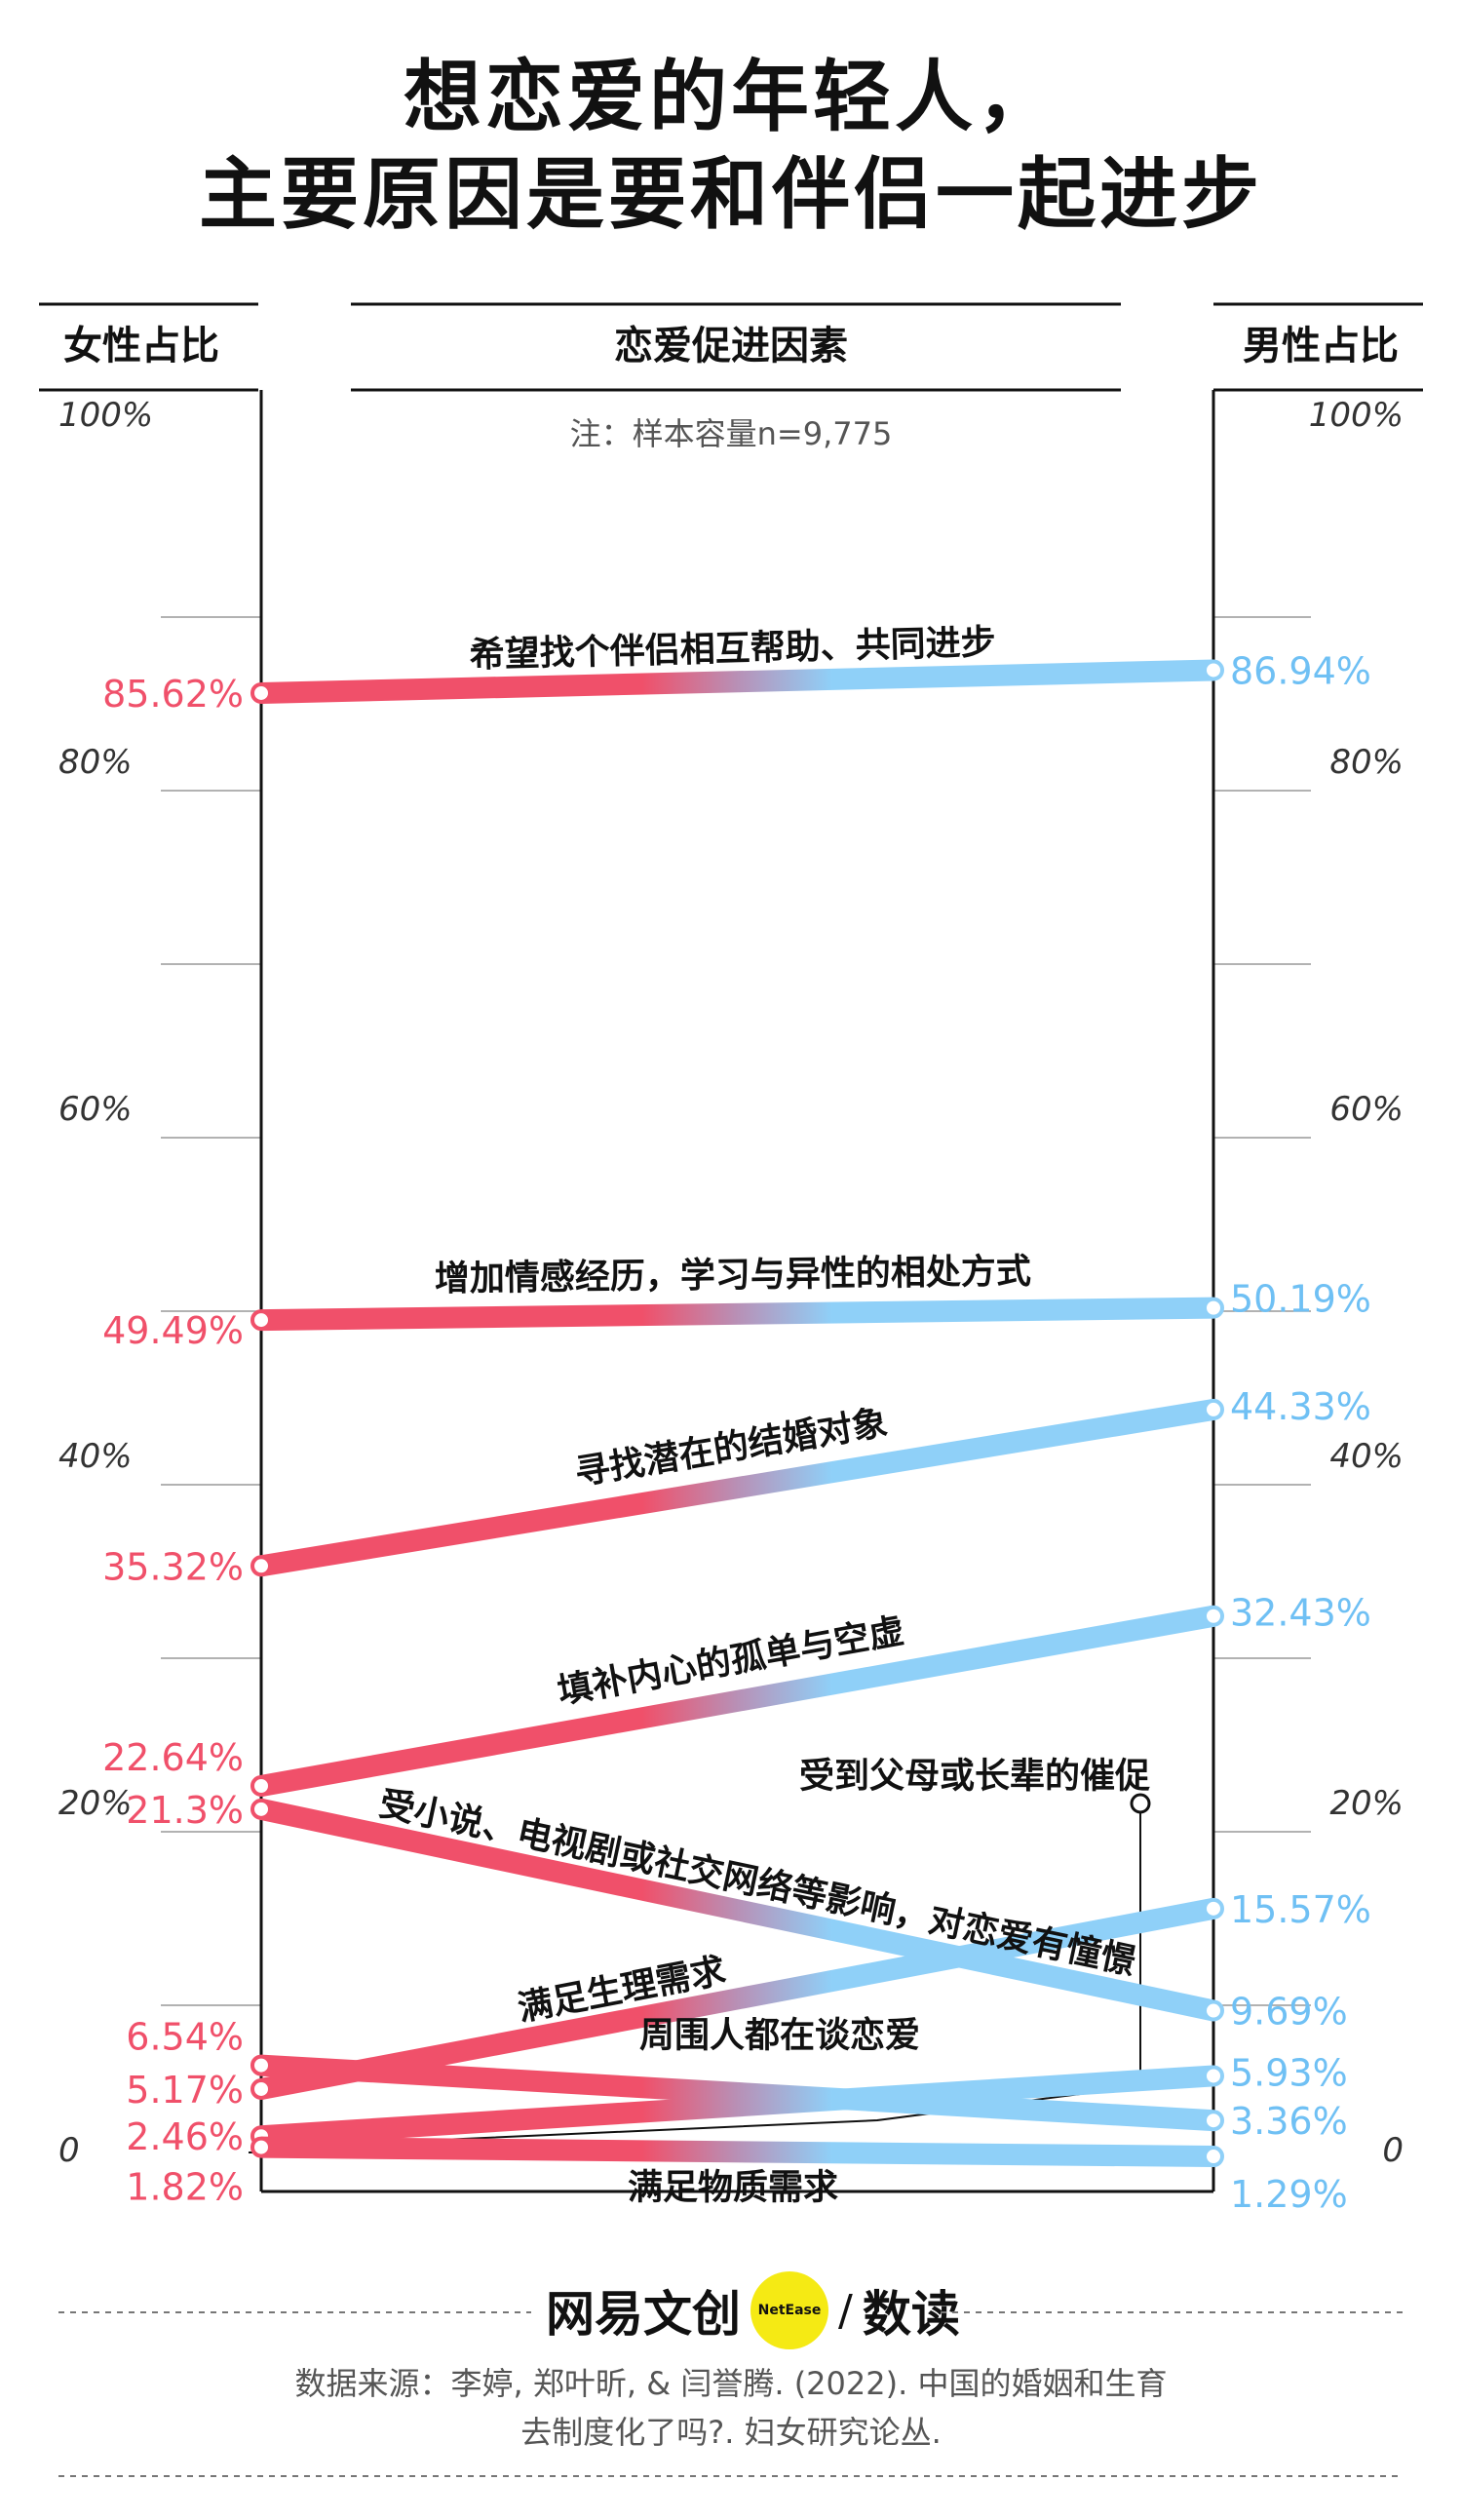  What do you see at coordinates (731, 2432) in the screenshot?
I see `source-line-2: 去制度化了吗?. 妇女研究论丛.` at bounding box center [731, 2432].